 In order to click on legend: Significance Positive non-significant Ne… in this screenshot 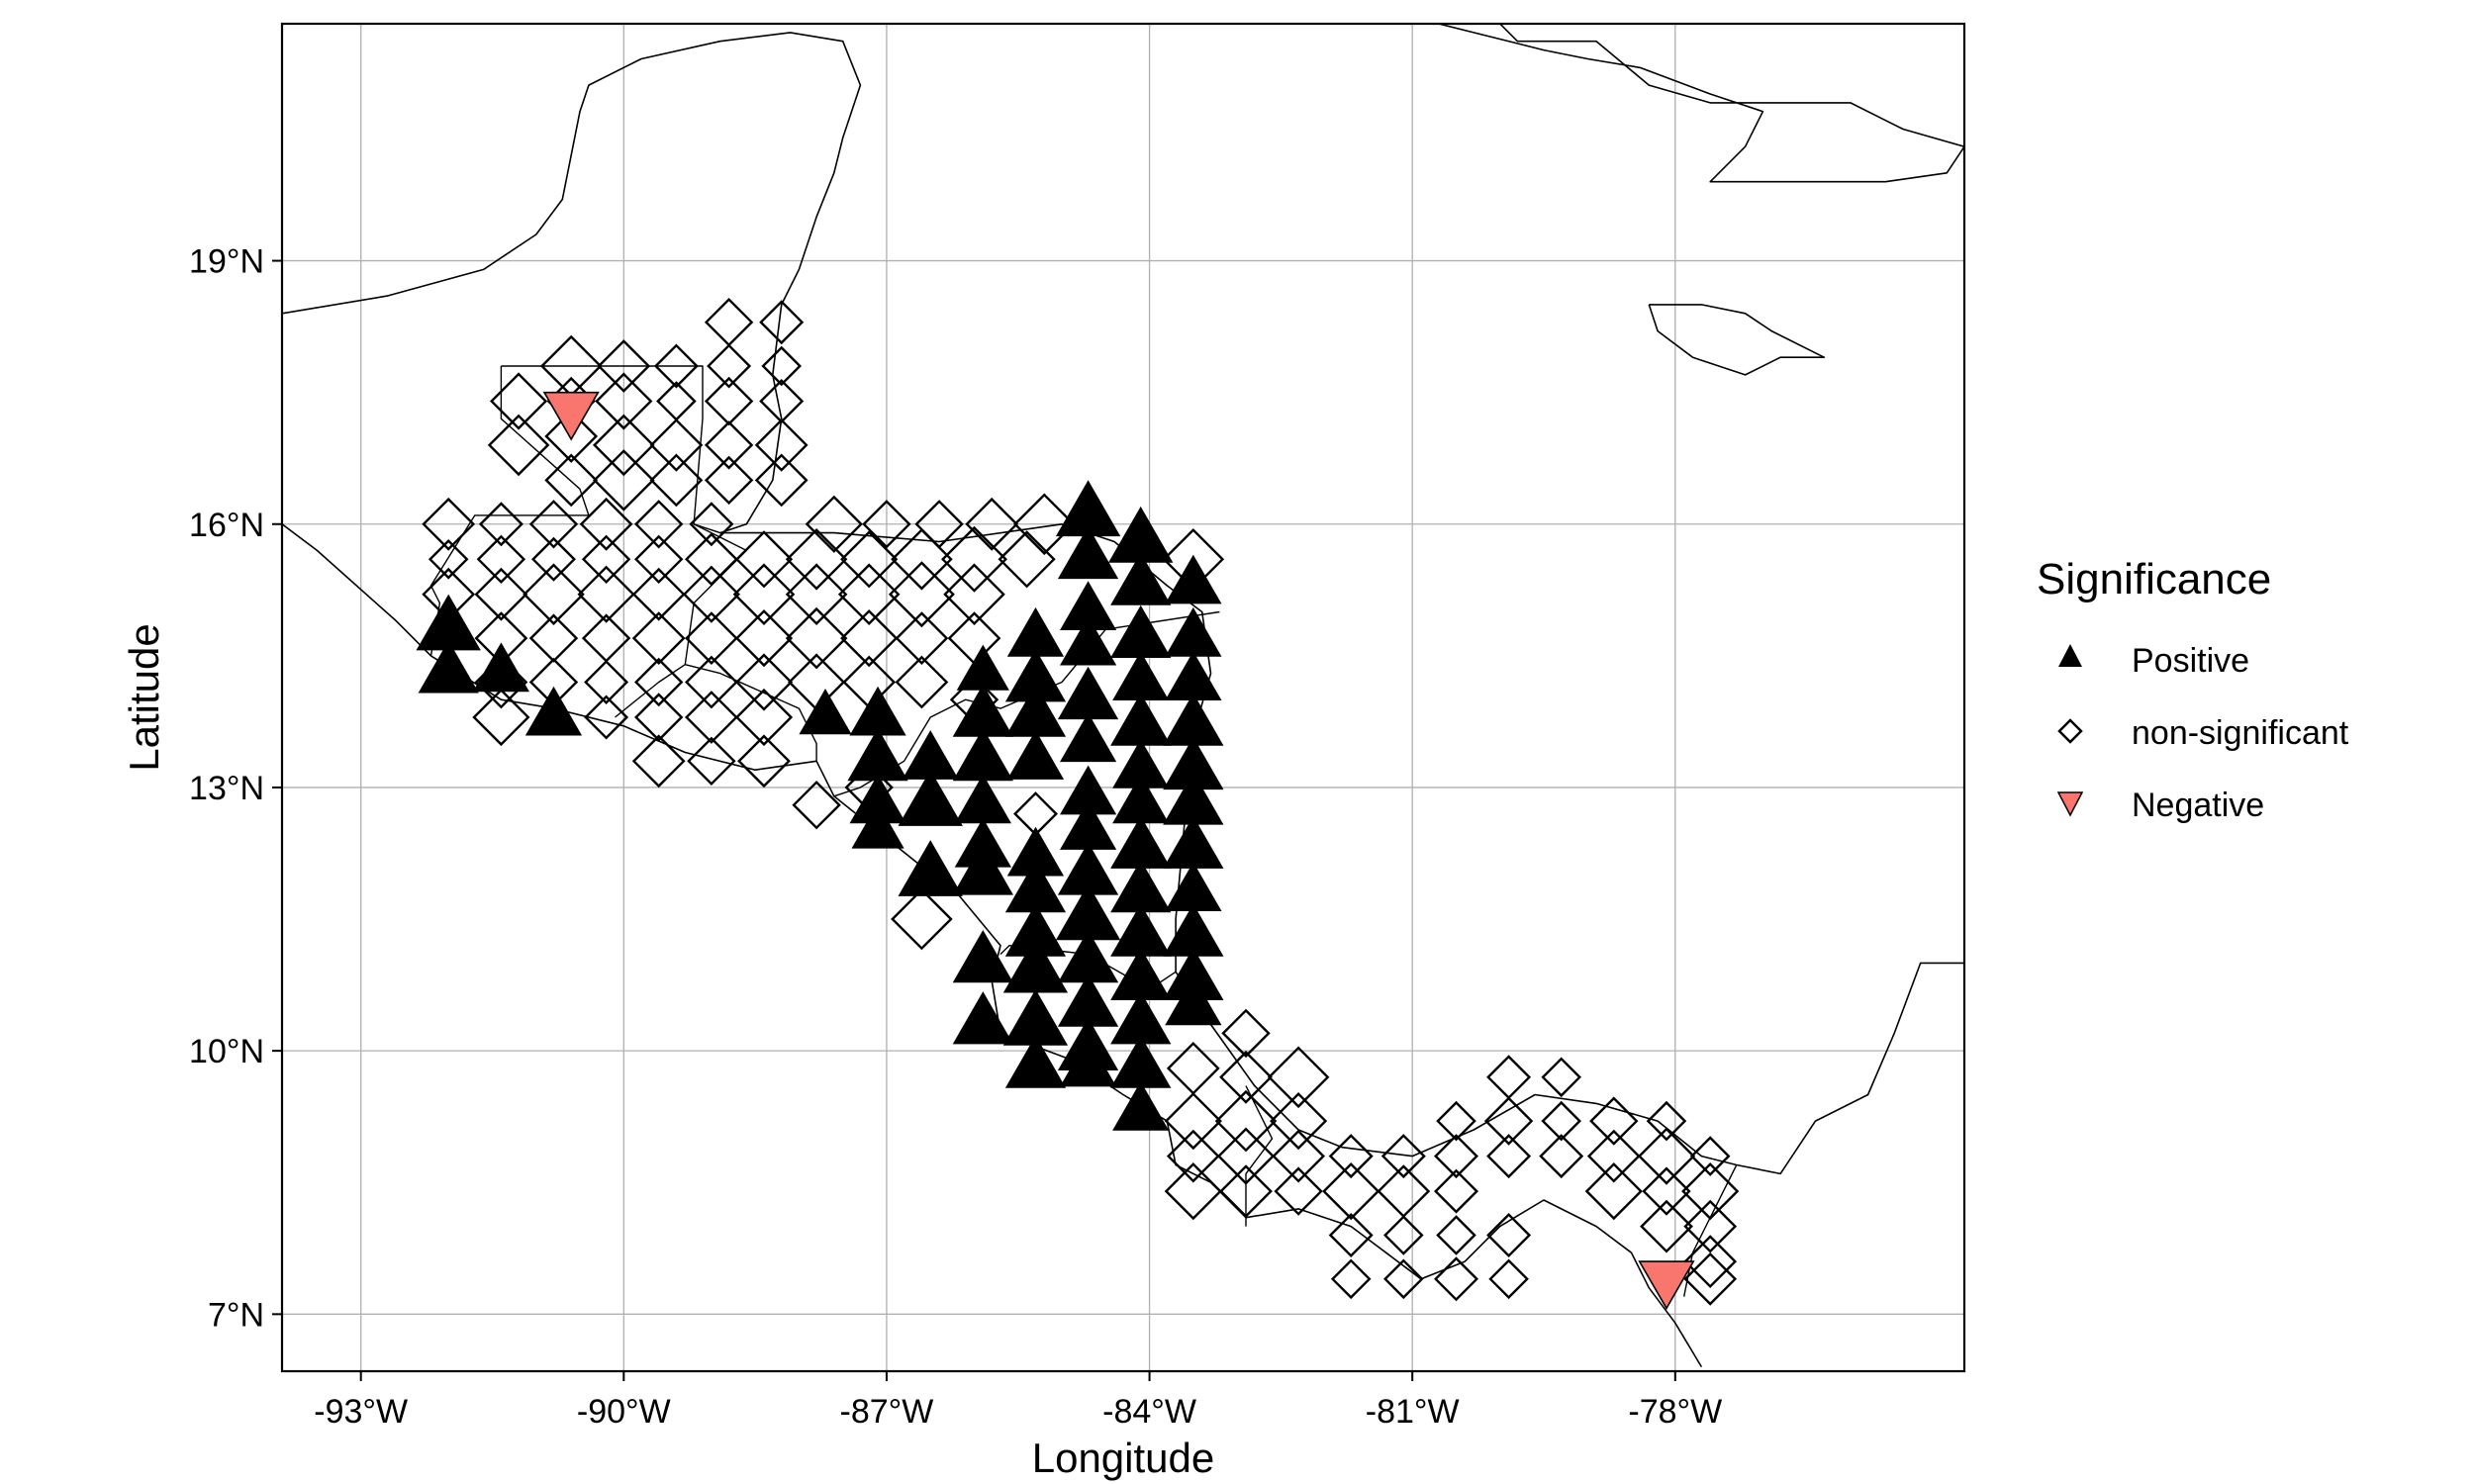, I will do `click(2193, 689)`.